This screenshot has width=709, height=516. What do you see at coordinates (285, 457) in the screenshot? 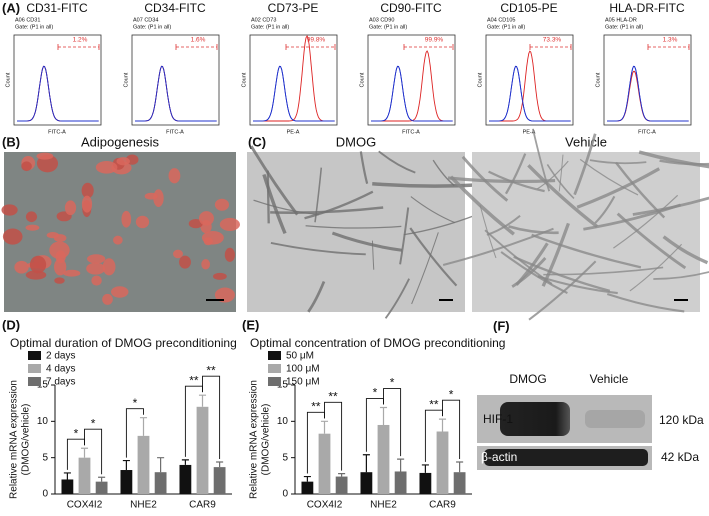
I see `y-tick-label: 5` at bounding box center [285, 457].